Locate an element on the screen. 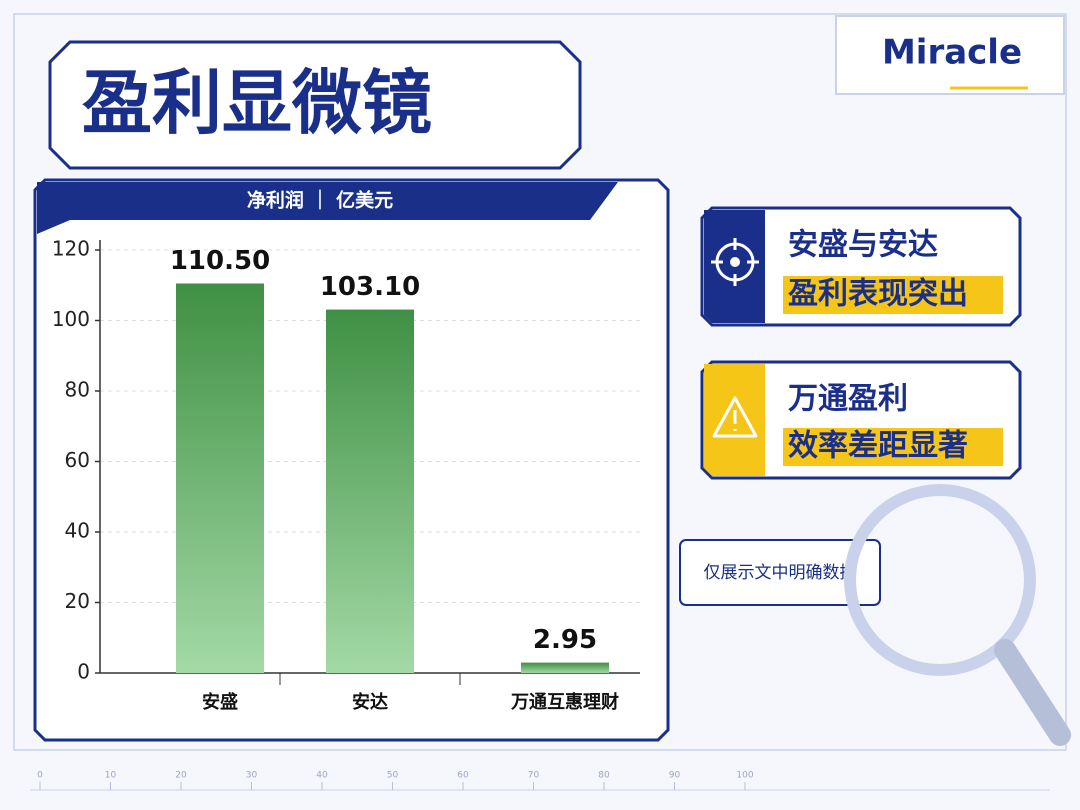  logo-box is located at coordinates (950, 55).